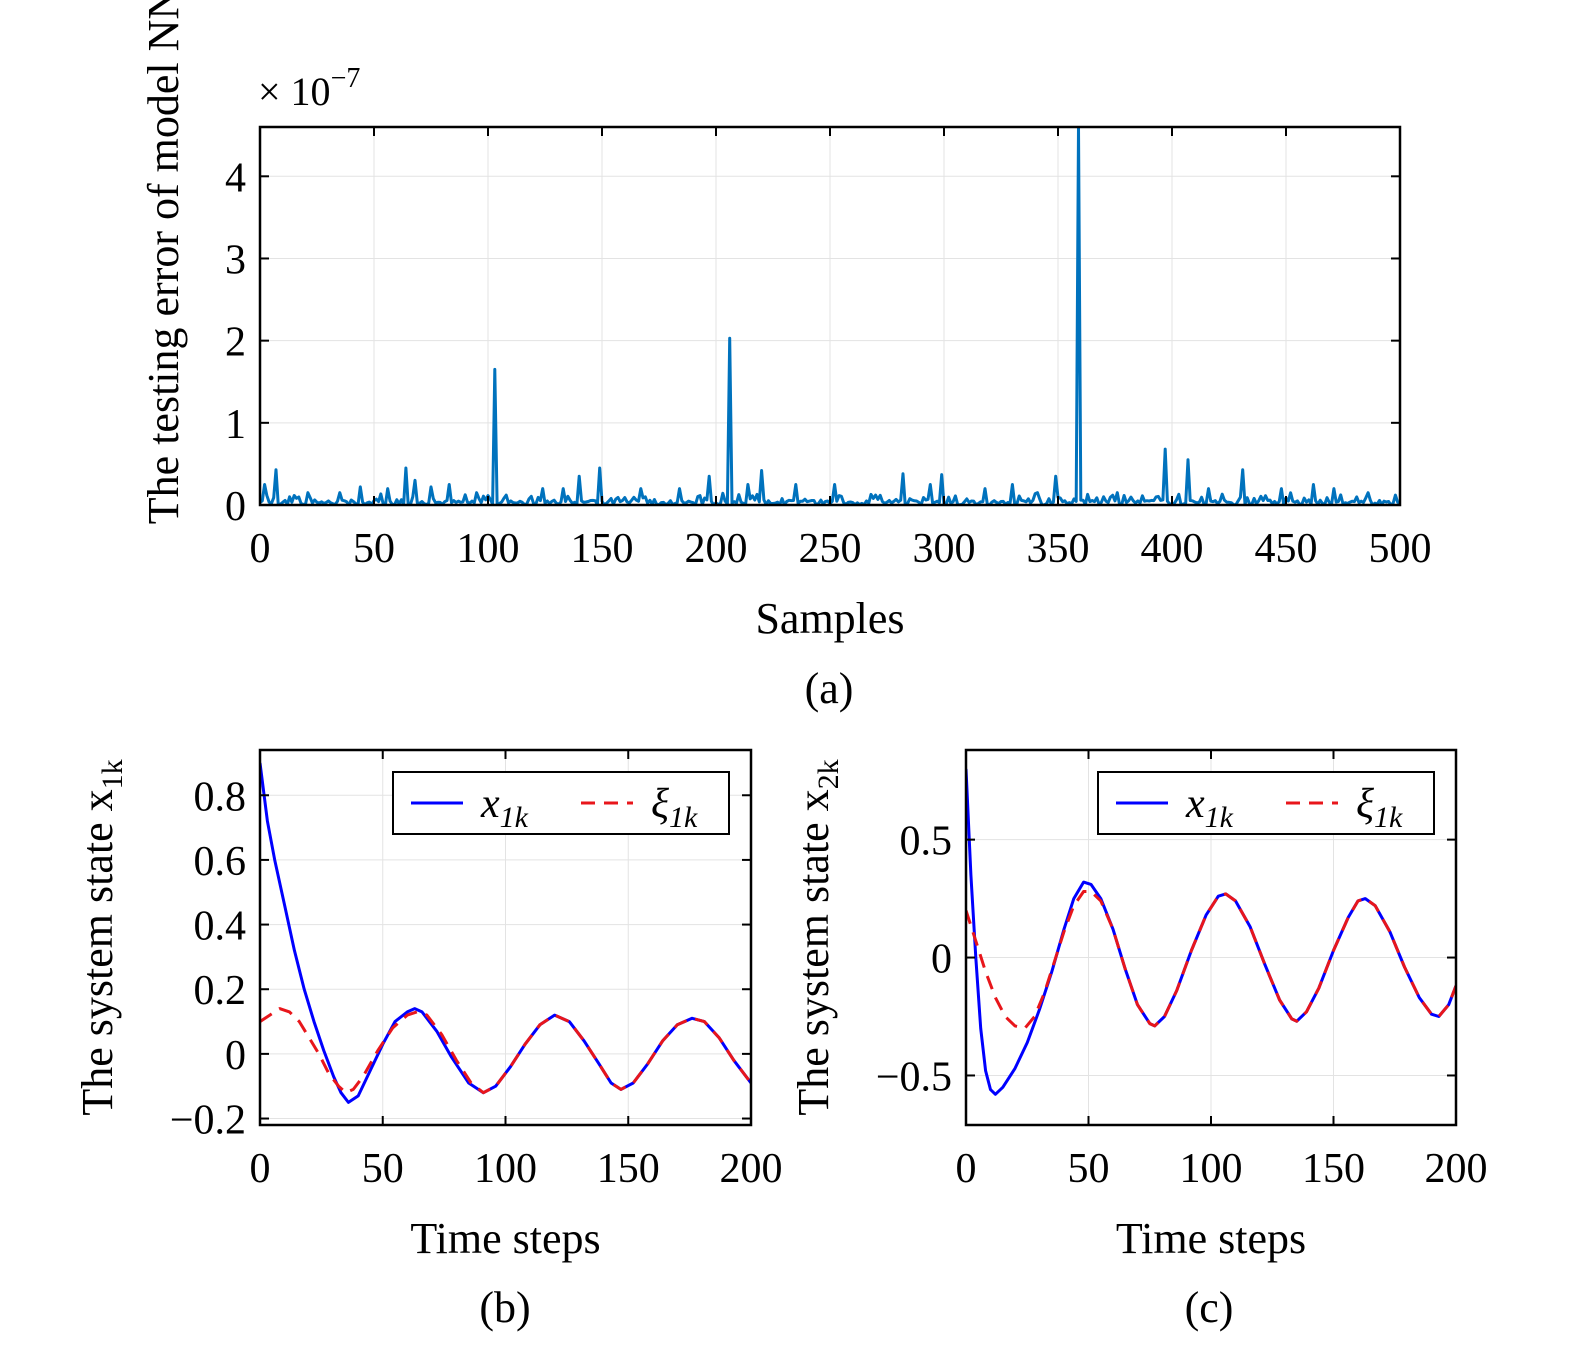  Describe the element at coordinates (829, 618) in the screenshot. I see `x-axis-label: Samples` at that location.